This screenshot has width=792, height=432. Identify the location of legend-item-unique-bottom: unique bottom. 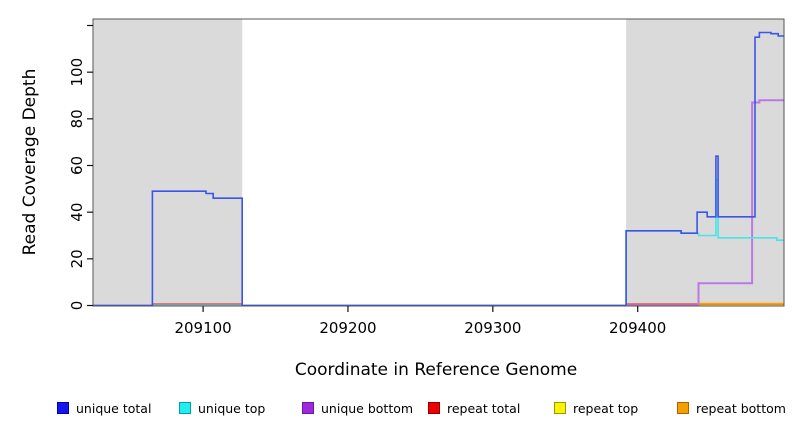
(357, 408).